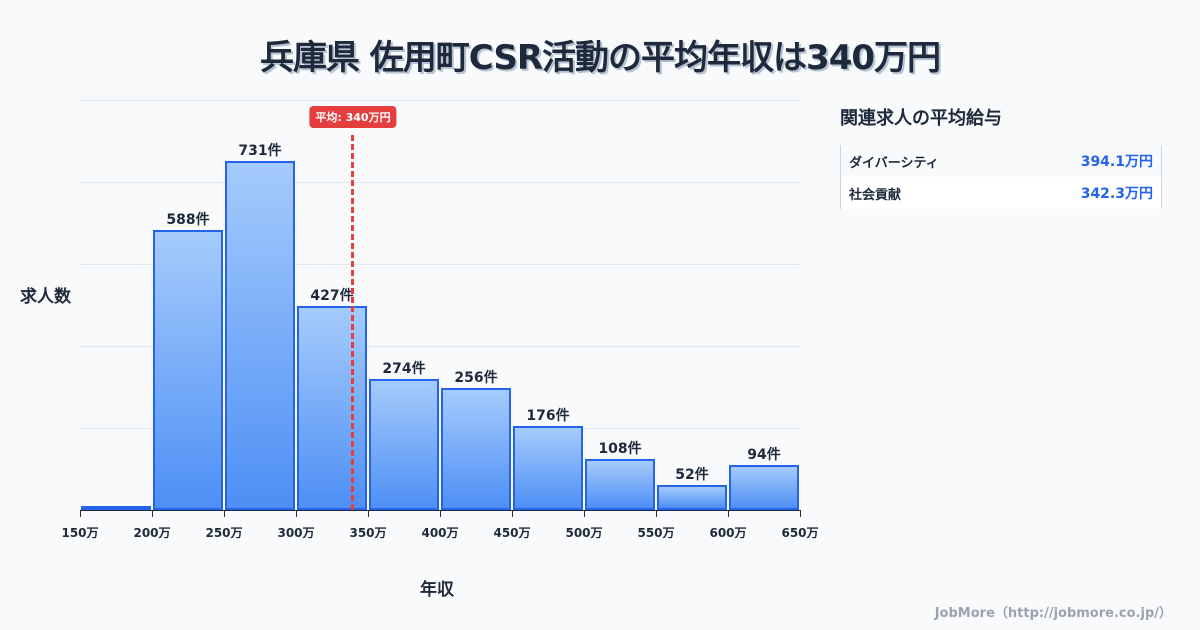 This screenshot has width=1200, height=630. Describe the element at coordinates (1001, 161) in the screenshot. I see `salary-row: ダイバーシティ 394.1万円` at that location.